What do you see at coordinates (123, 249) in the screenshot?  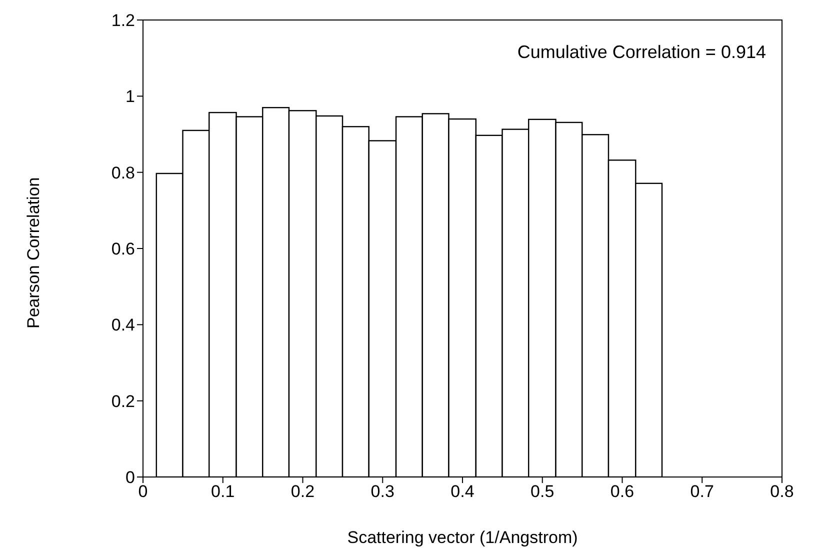 I see `y-tick-label: 0.6` at bounding box center [123, 249].